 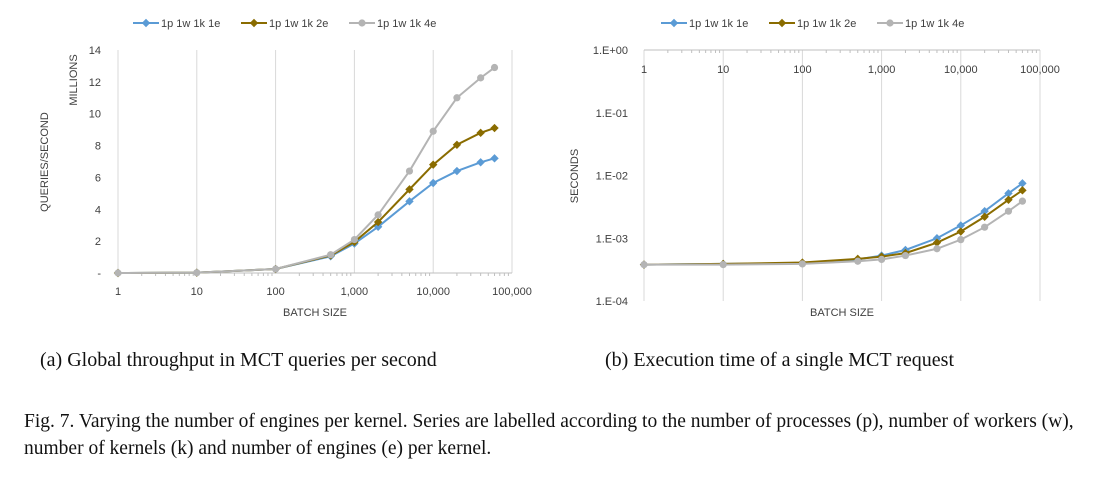 What do you see at coordinates (95, 83) in the screenshot?
I see `y-tick-label: 12` at bounding box center [95, 83].